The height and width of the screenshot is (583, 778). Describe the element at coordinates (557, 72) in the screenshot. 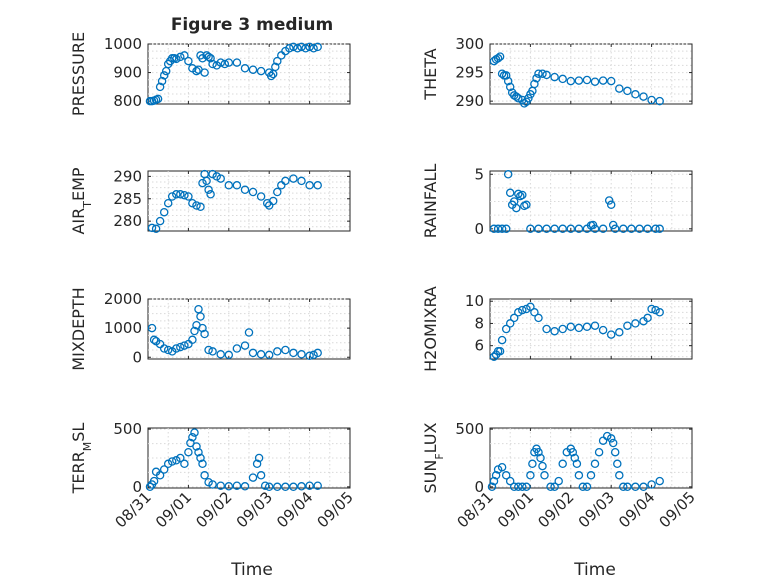

I see `subplot-theta: 290 295 300 THETA` at that location.